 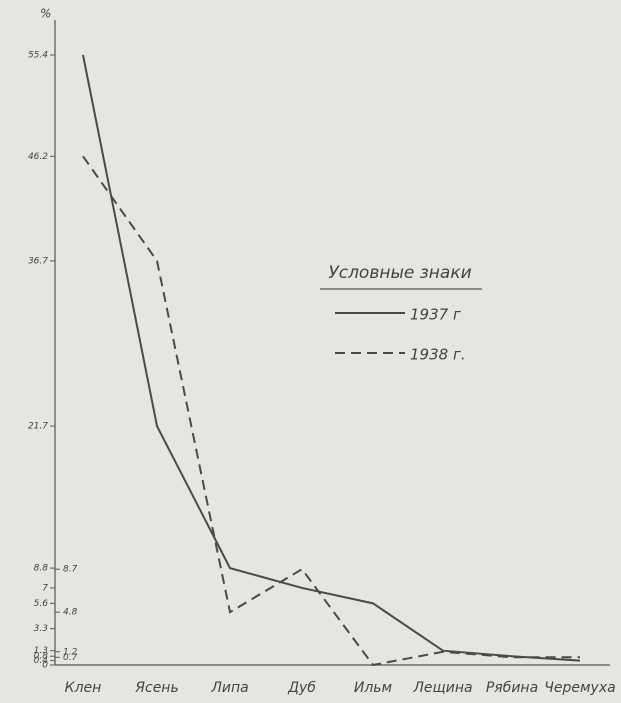 I want to click on x-tick-label: Липа, so click(x=229, y=688).